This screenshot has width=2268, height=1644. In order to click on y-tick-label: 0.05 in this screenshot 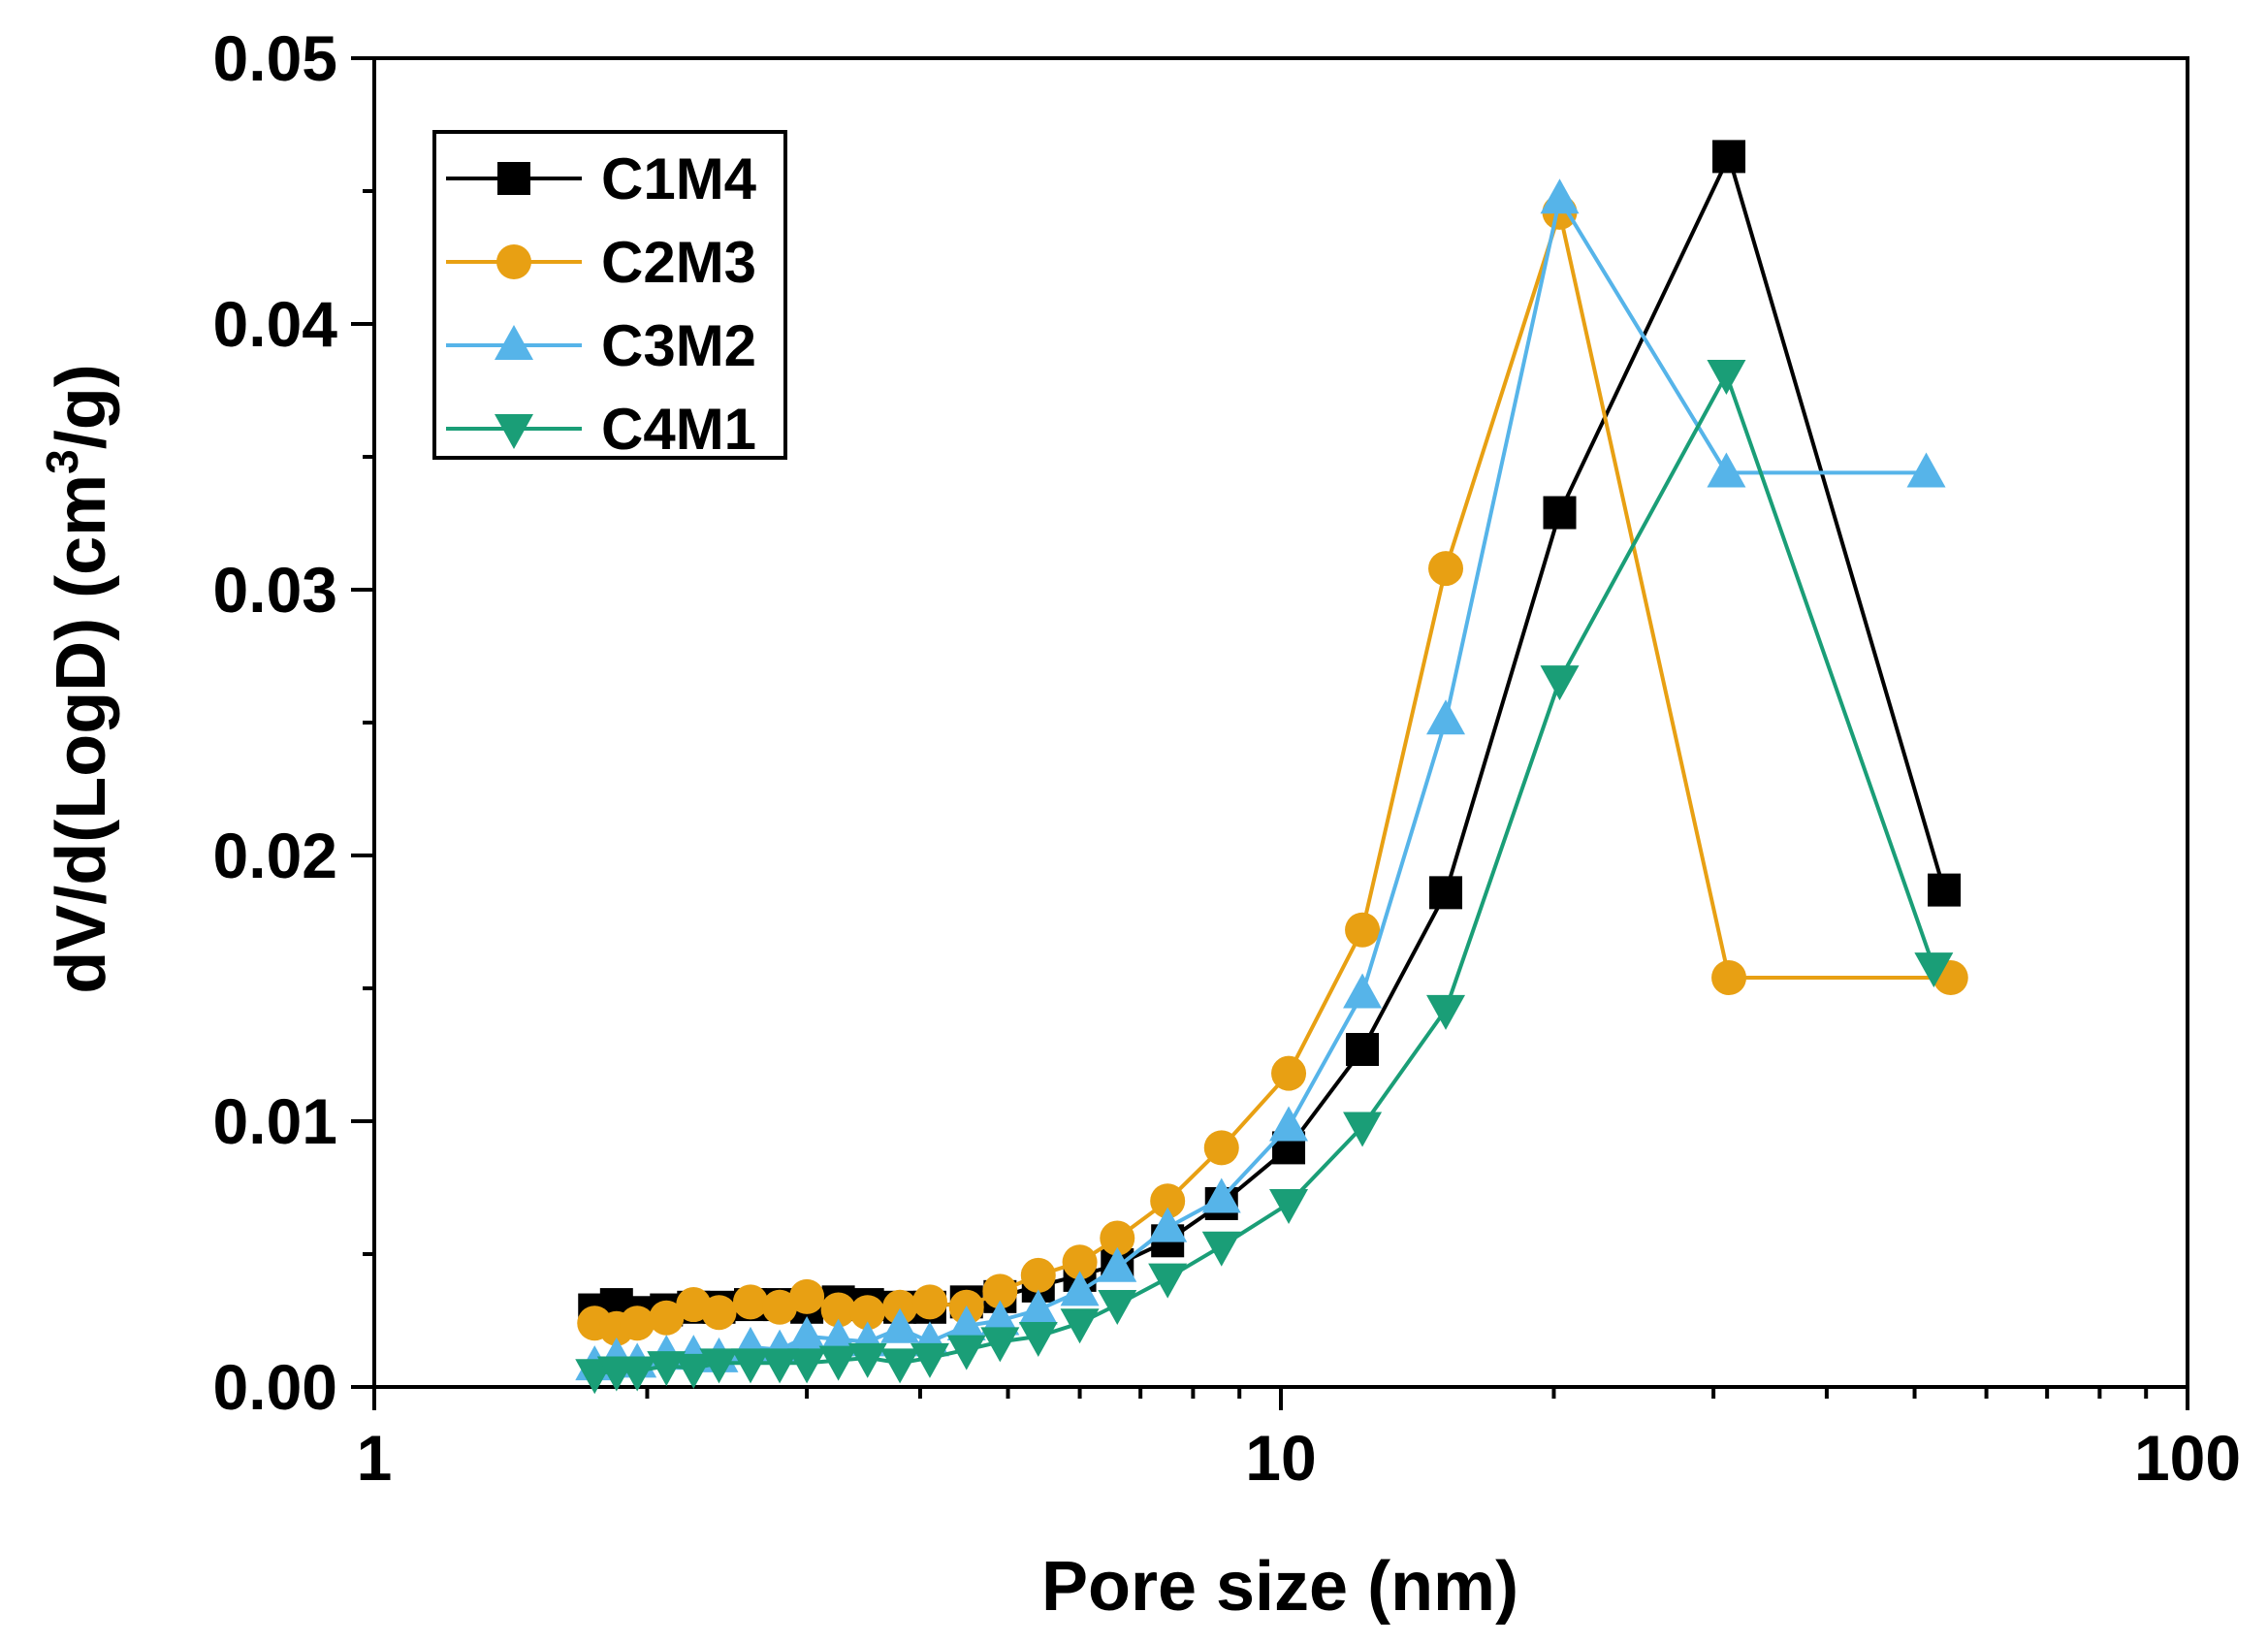, I will do `click(275, 58)`.